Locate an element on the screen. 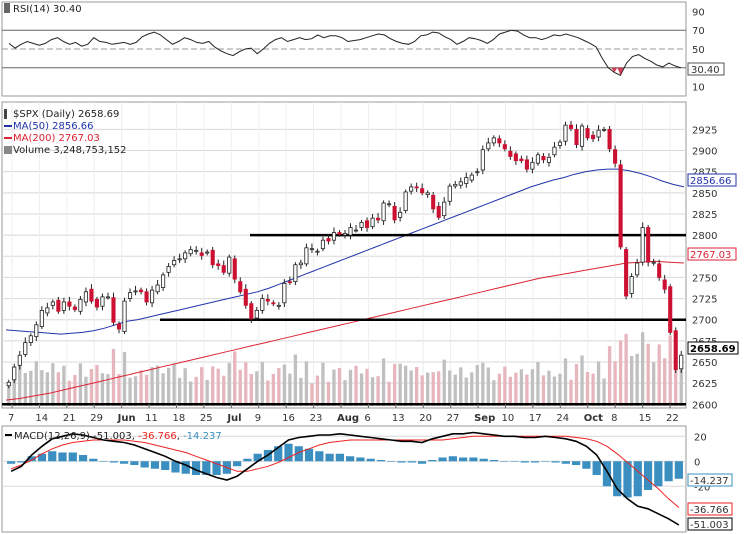  date-tick-label: 13 is located at coordinates (398, 418).